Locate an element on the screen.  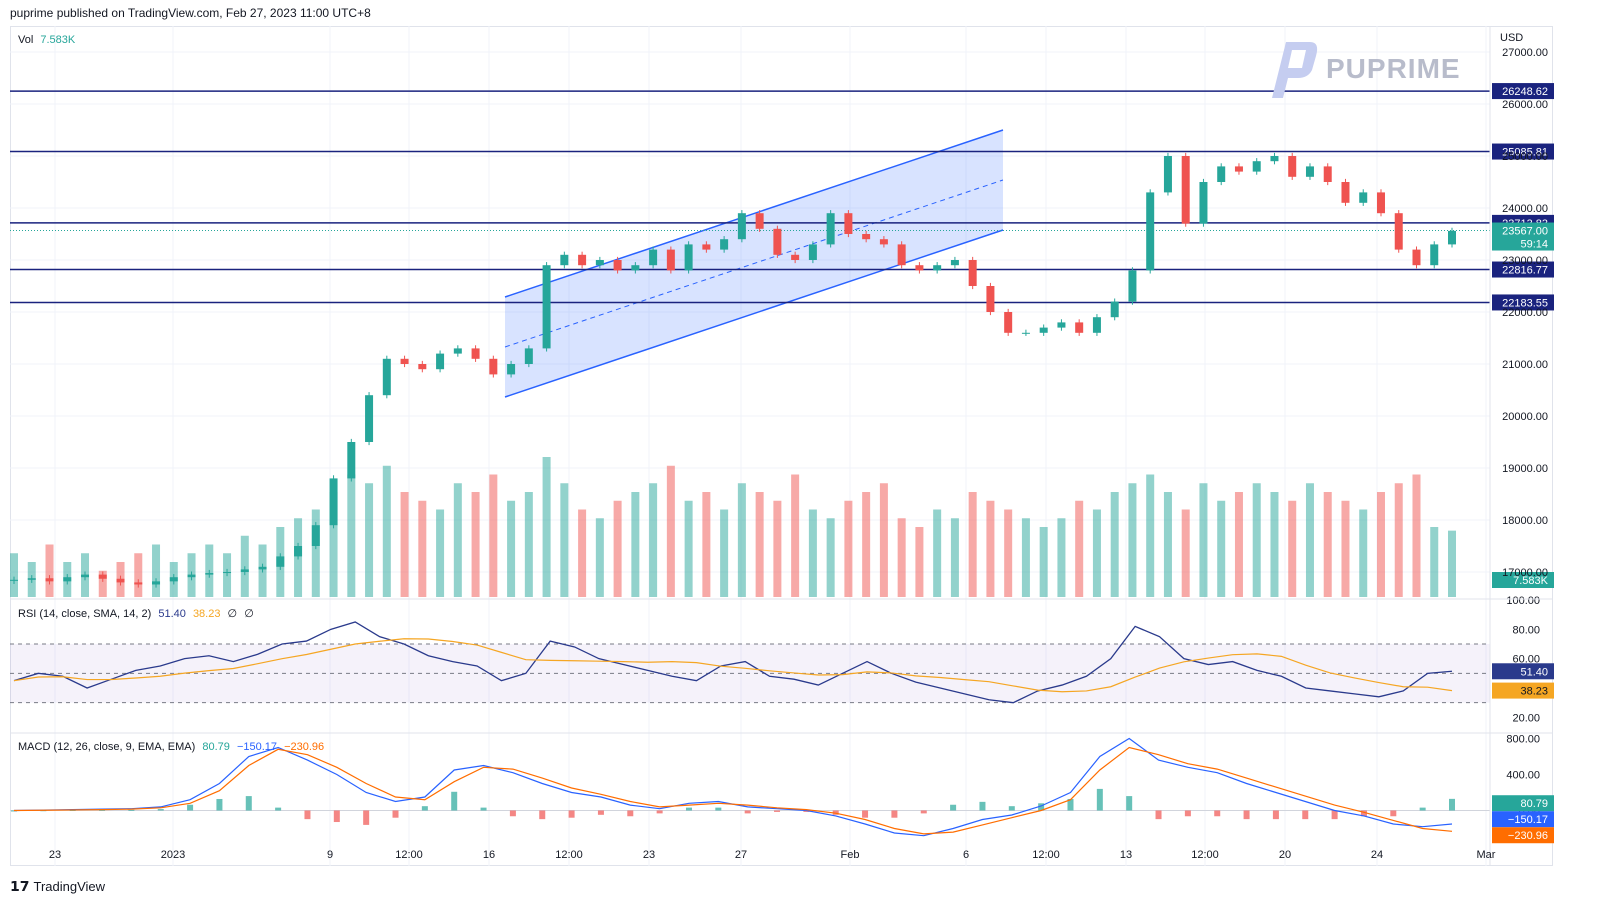
macd-title: MACD (12, 26, close, 9, EMA, EMA) is located at coordinates (107, 747).